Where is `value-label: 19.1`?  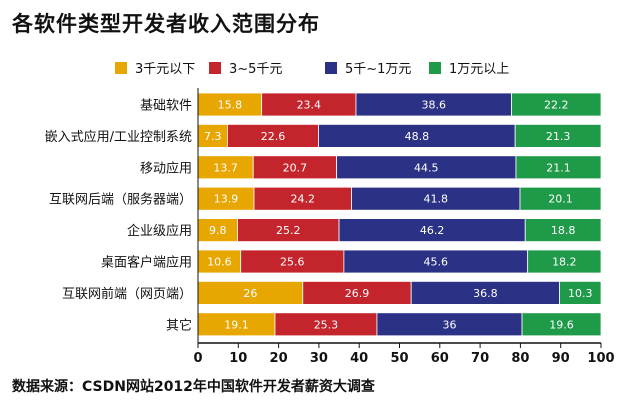
value-label: 19.1 is located at coordinates (236, 324).